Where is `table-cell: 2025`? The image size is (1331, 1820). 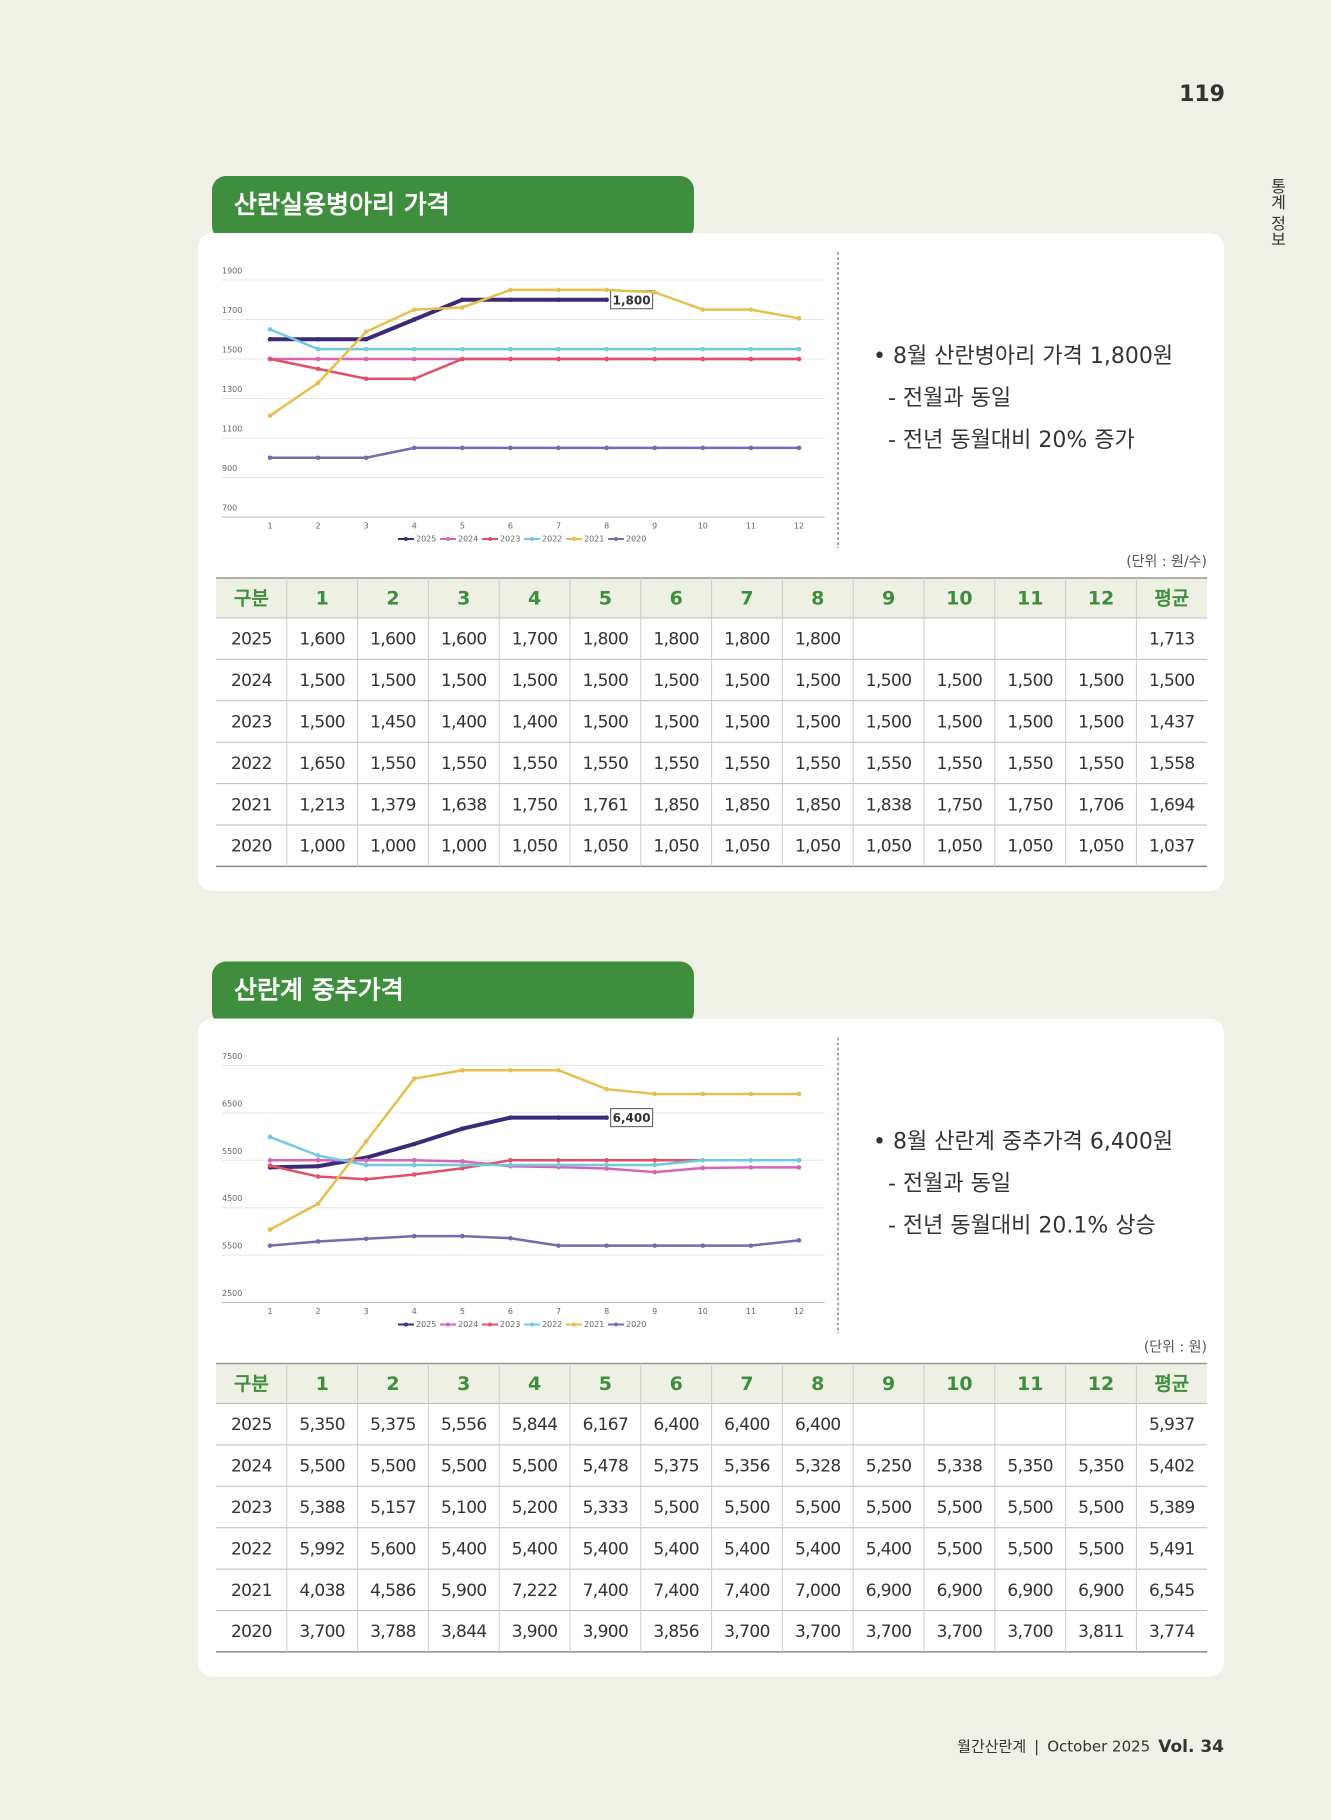 table-cell: 2025 is located at coordinates (251, 1425).